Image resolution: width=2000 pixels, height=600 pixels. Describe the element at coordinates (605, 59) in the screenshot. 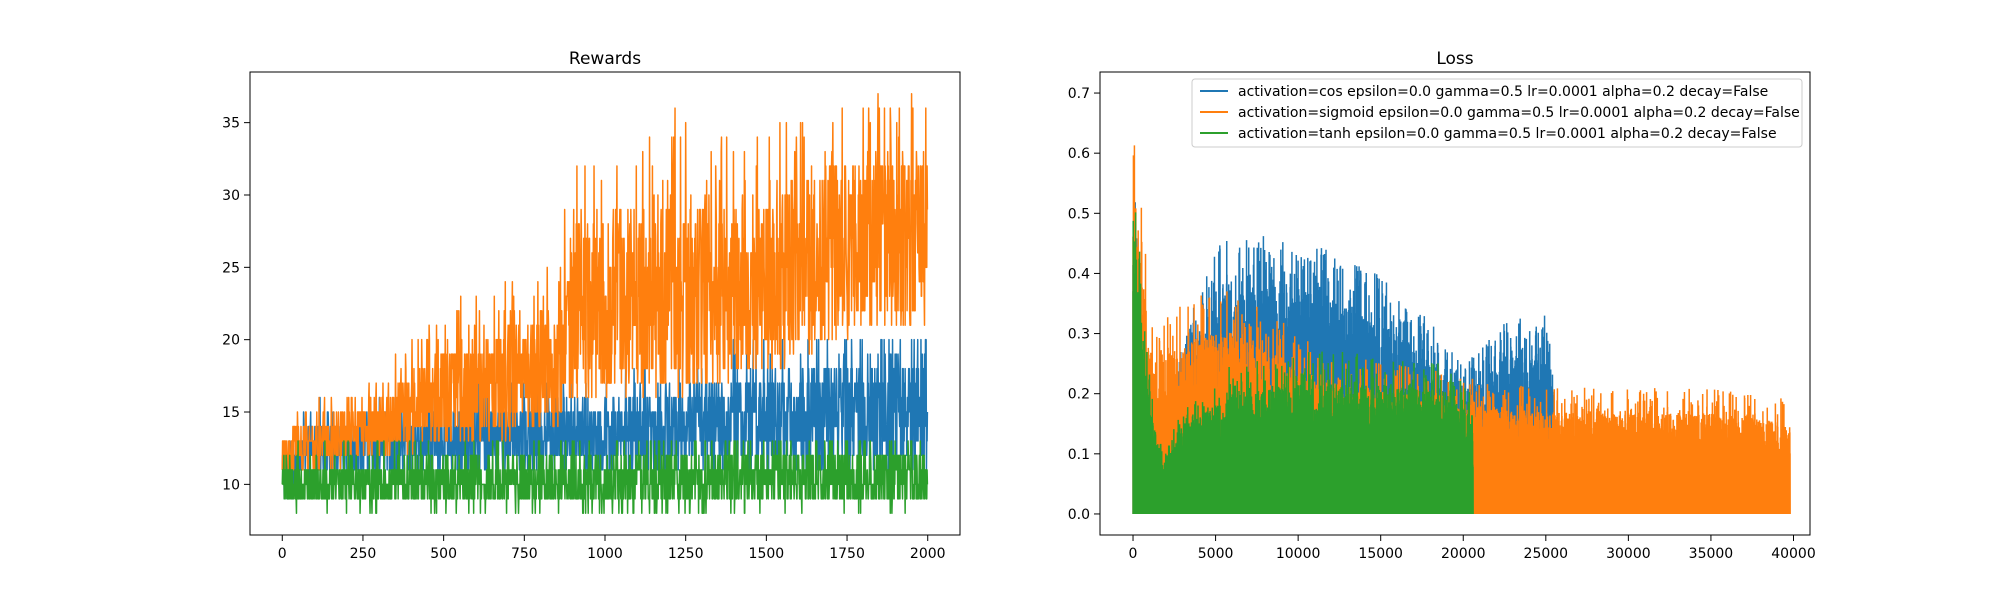

I see `rewards-chart-title: Rewards` at that location.